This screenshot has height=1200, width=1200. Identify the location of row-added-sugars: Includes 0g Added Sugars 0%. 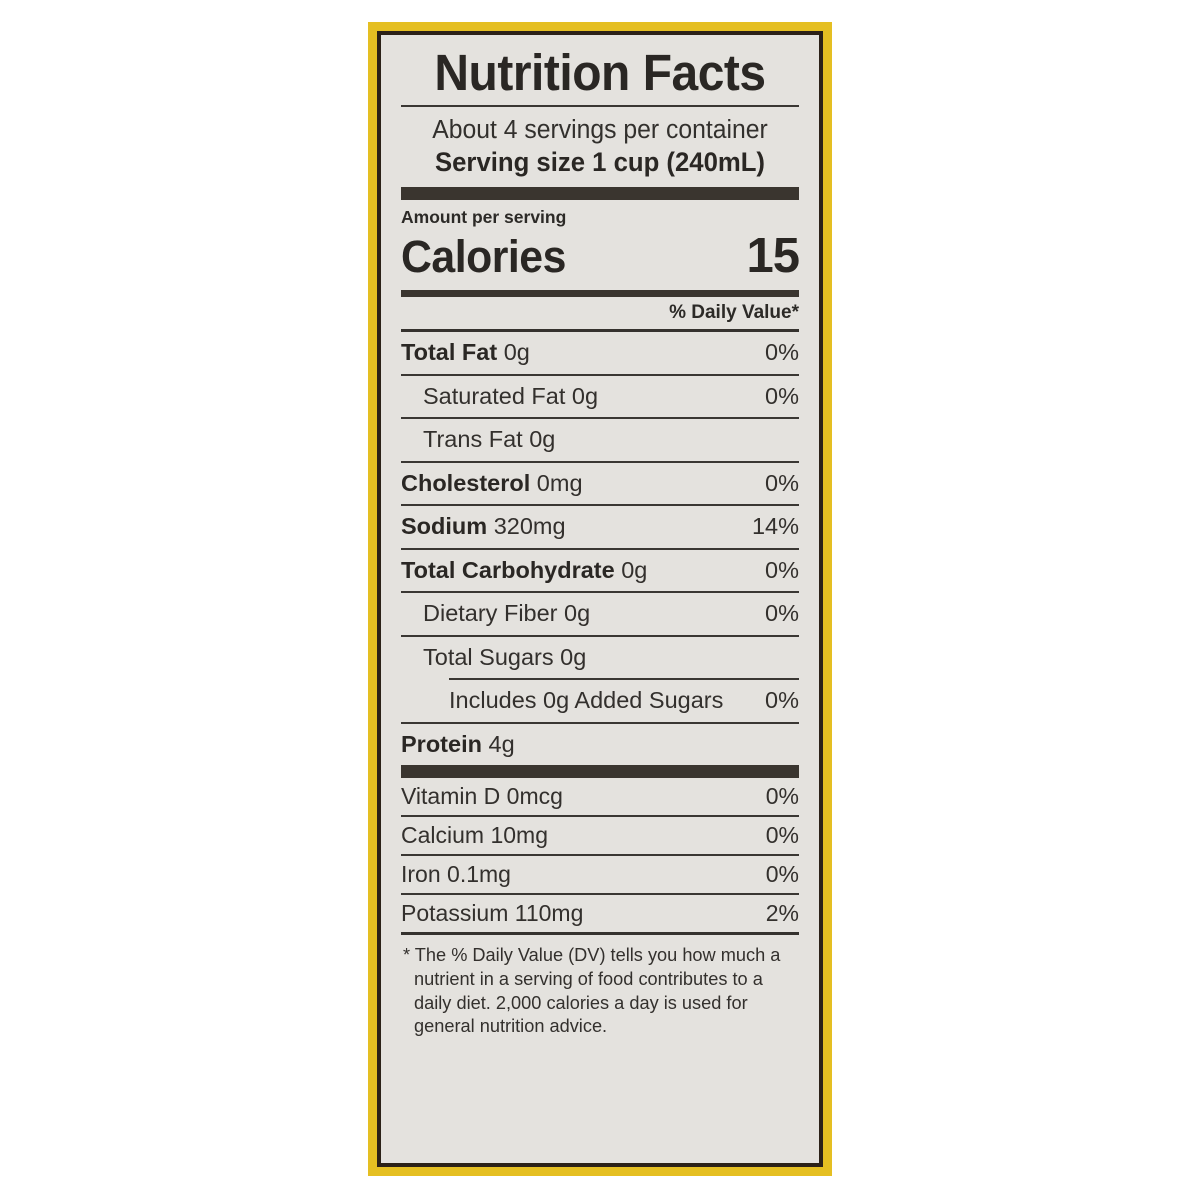
(600, 701).